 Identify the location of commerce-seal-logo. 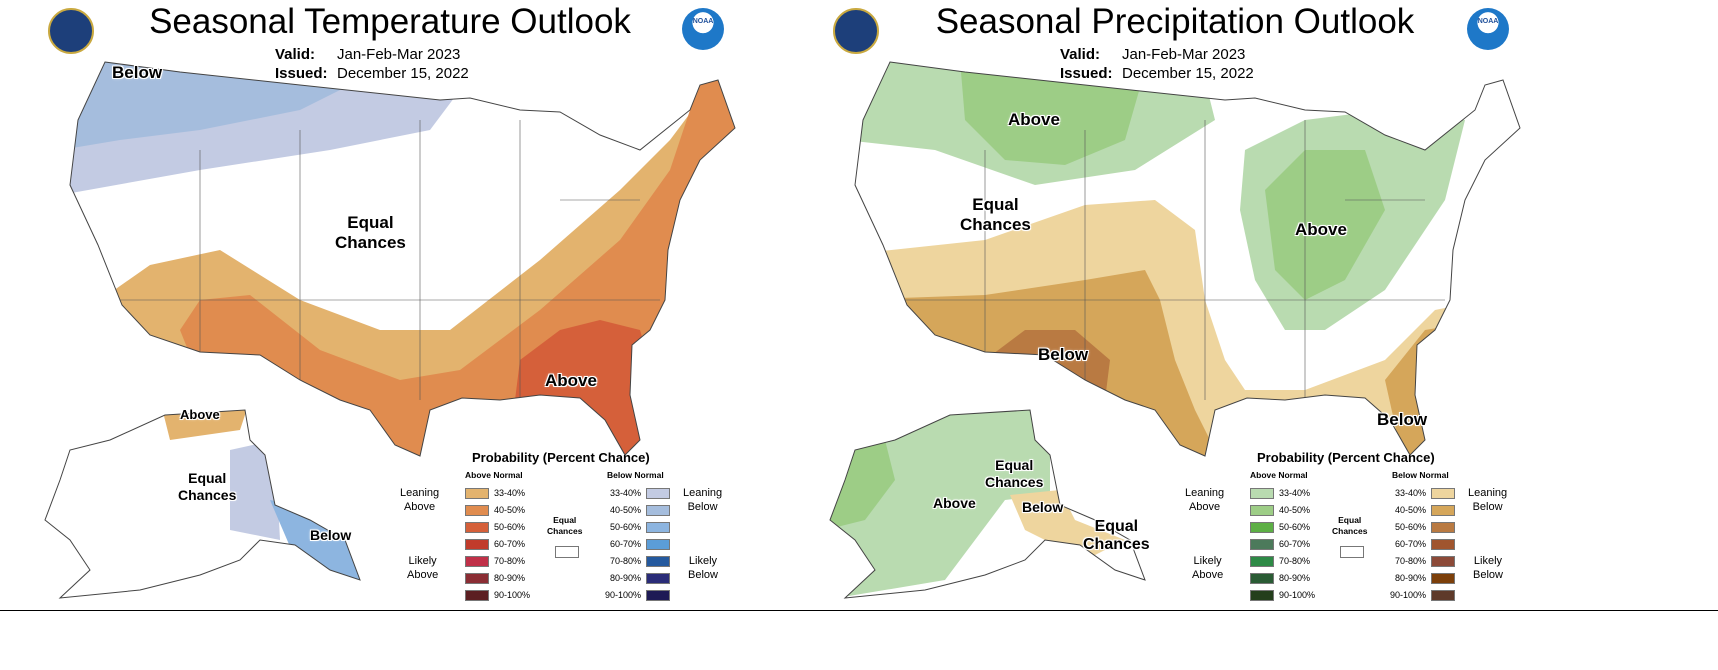
(856, 31).